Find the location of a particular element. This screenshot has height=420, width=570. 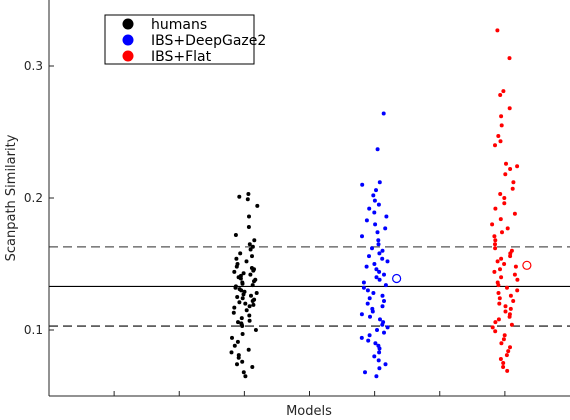

x-ticks is located at coordinates (309, 393).